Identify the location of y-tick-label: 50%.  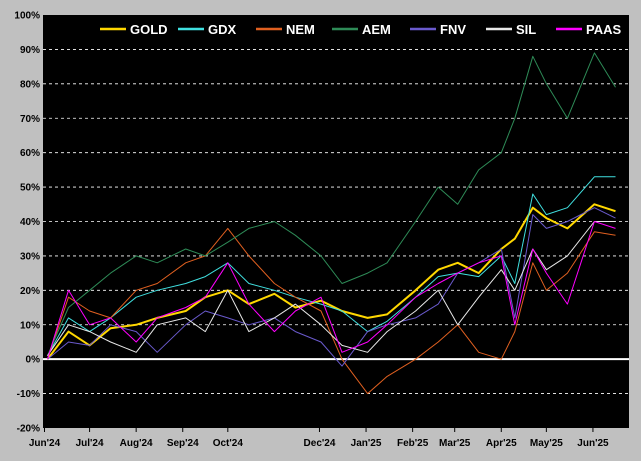
(30, 188).